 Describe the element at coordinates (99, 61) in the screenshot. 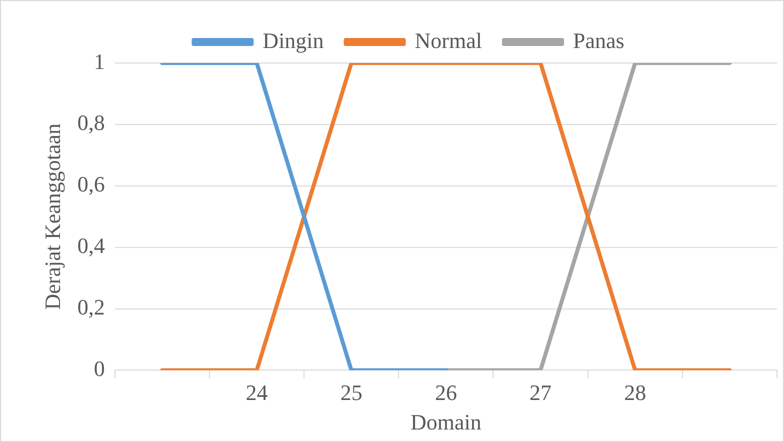

I see `y-tick-label: 1` at that location.